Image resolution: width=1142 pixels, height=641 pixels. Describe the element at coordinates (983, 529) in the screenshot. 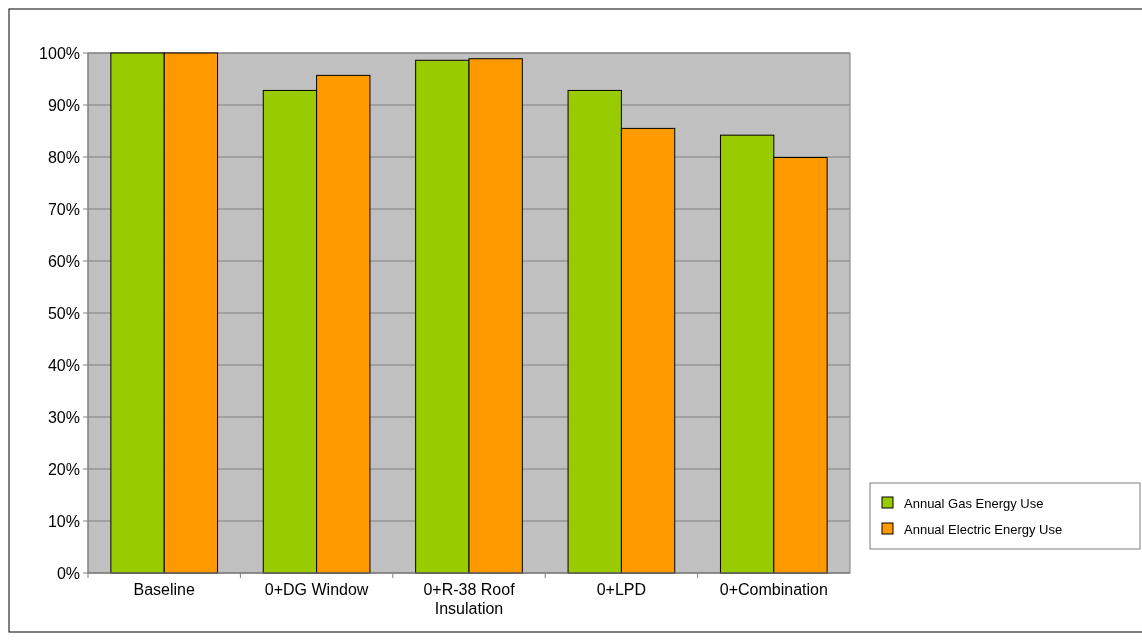

I see `legend-label: Annual Electric Energy Use` at that location.